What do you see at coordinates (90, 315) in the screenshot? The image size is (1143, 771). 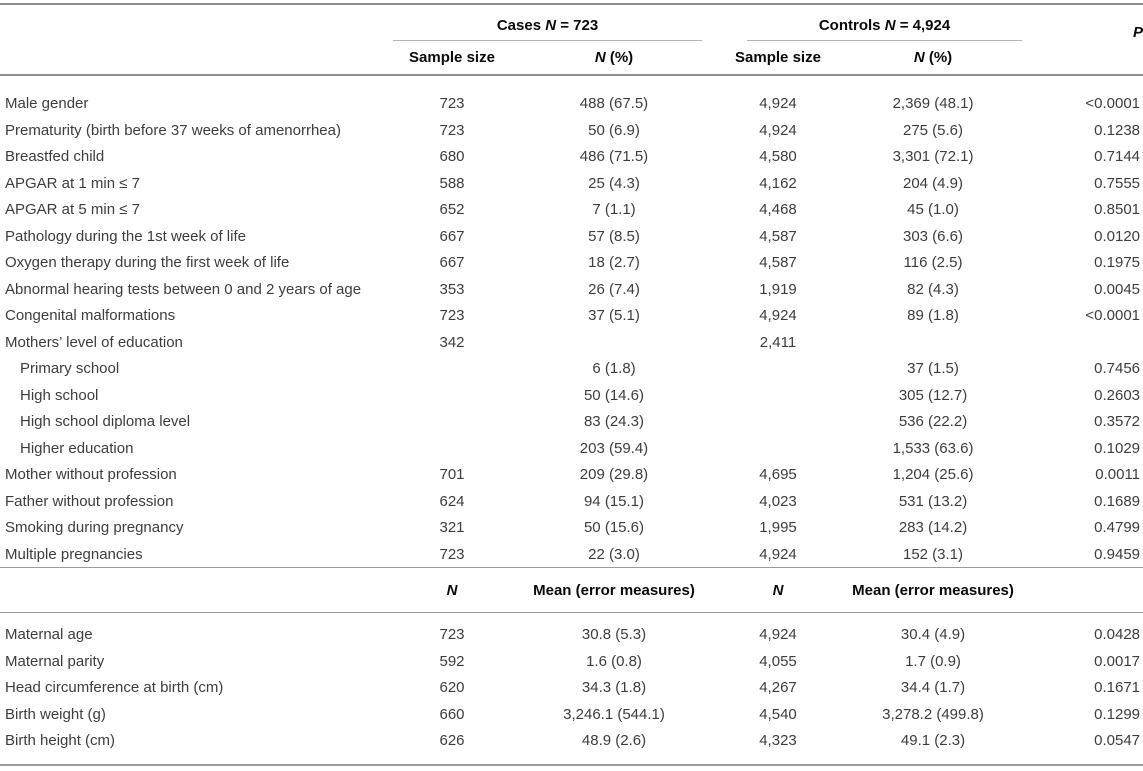 I see `row-label: Congenital malformations` at bounding box center [90, 315].